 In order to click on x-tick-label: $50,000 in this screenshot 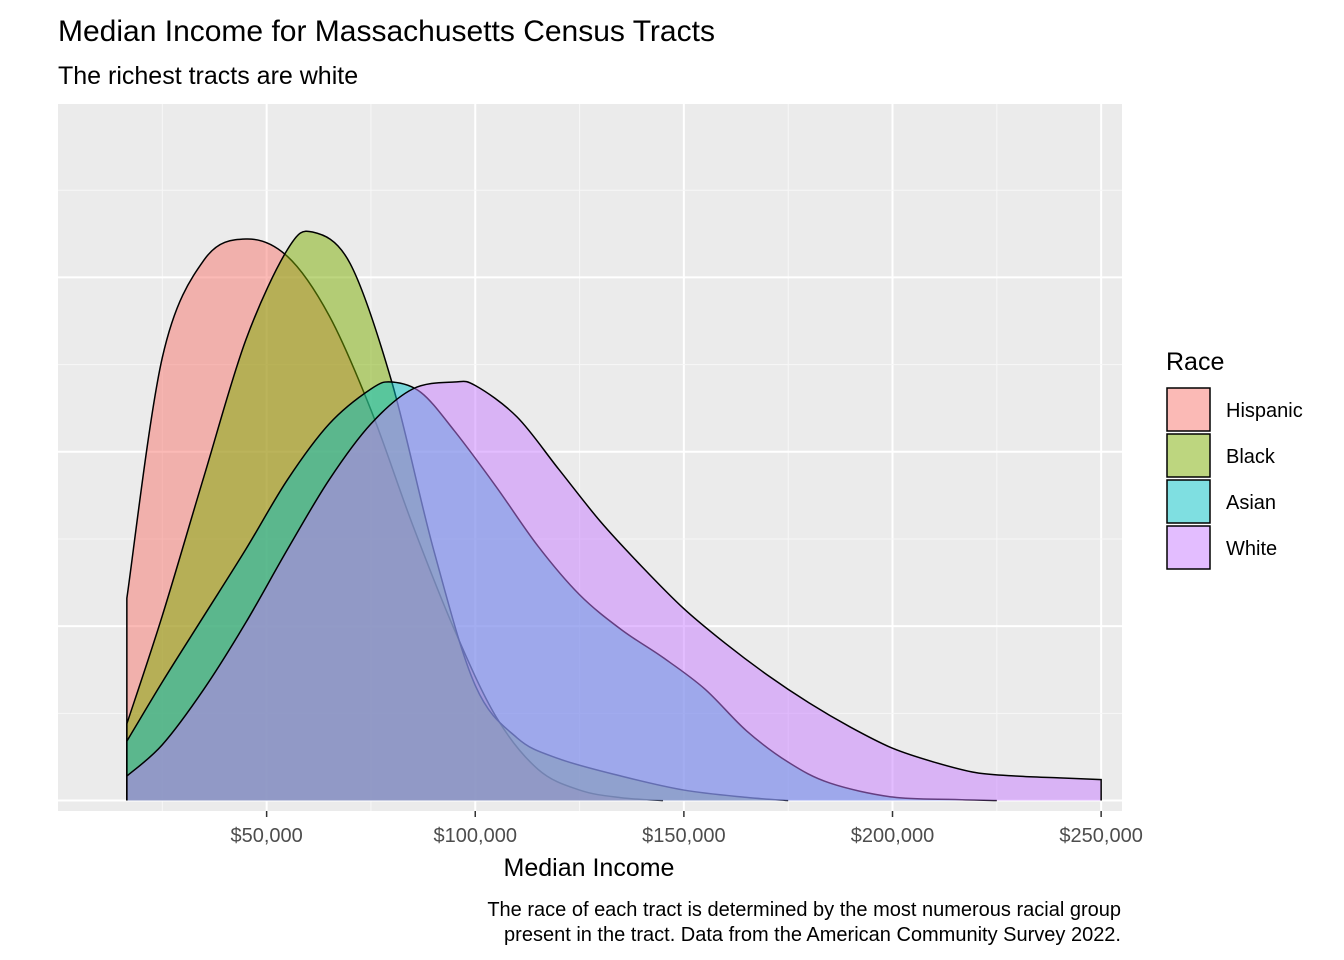, I will do `click(266, 836)`.